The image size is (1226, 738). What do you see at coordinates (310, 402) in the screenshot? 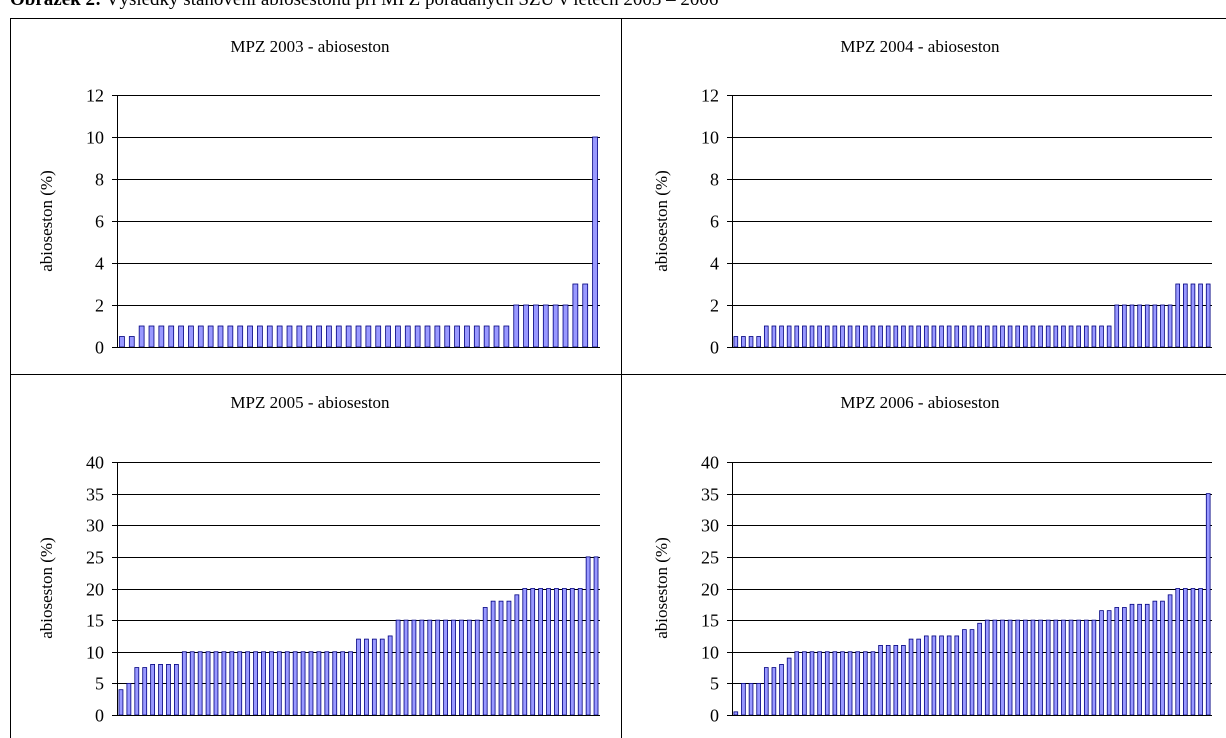
I see `chart-title: MPZ 2005 - abioseston` at bounding box center [310, 402].